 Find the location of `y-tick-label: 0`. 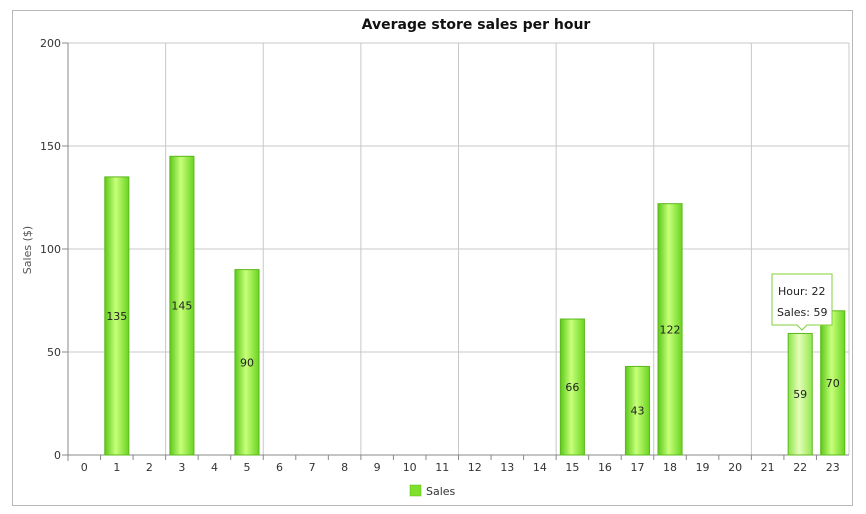

y-tick-label: 0 is located at coordinates (57, 455).